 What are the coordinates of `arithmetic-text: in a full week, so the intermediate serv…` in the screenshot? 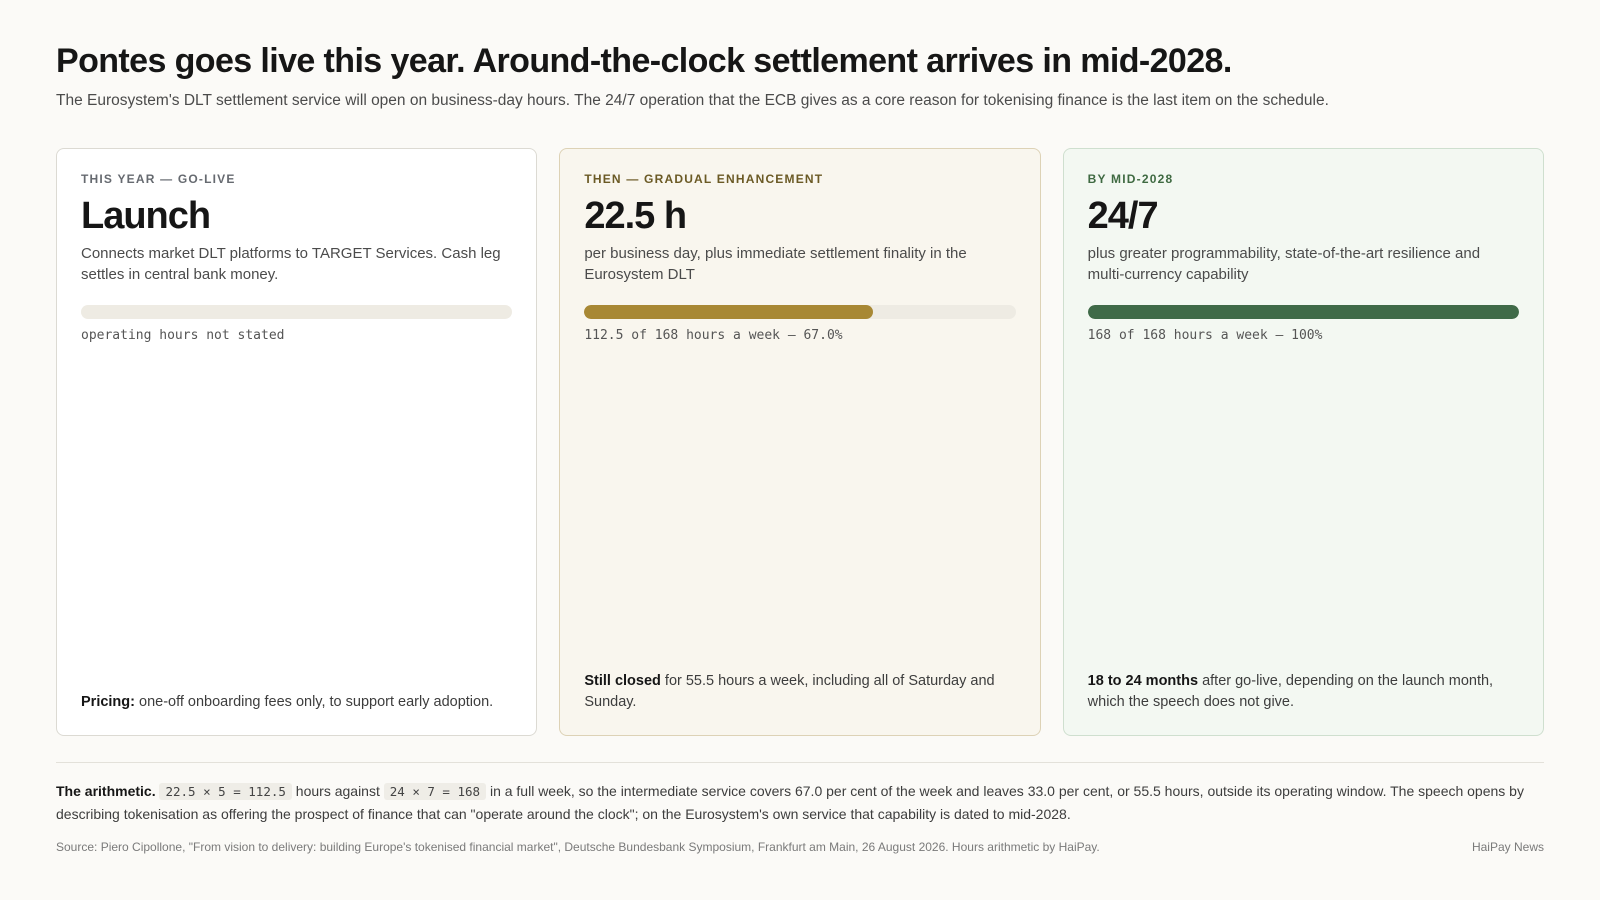 It's located at (790, 802).